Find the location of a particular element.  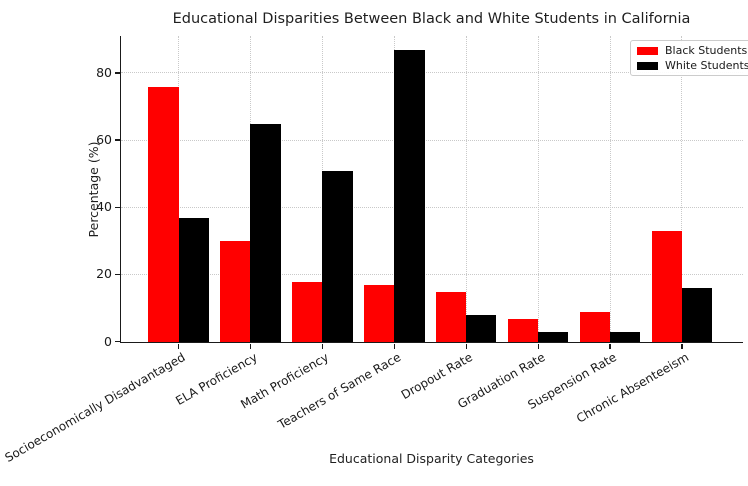

bar-white-students-socioeconomically-disadvantaged is located at coordinates (193, 279).